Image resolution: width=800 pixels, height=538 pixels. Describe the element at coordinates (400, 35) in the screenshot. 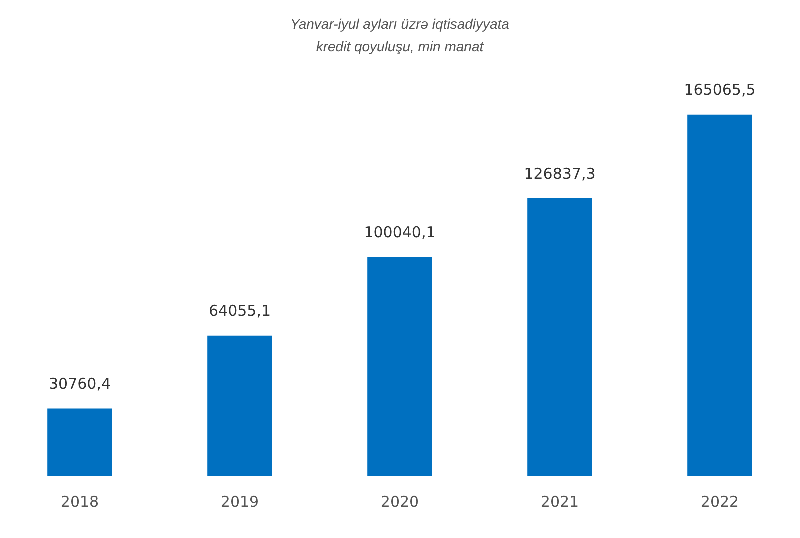

I see `chart-title: Yanvar-iyul ayları üzrə iqtisadiyyata kredit qoyuluşu, min manat` at that location.